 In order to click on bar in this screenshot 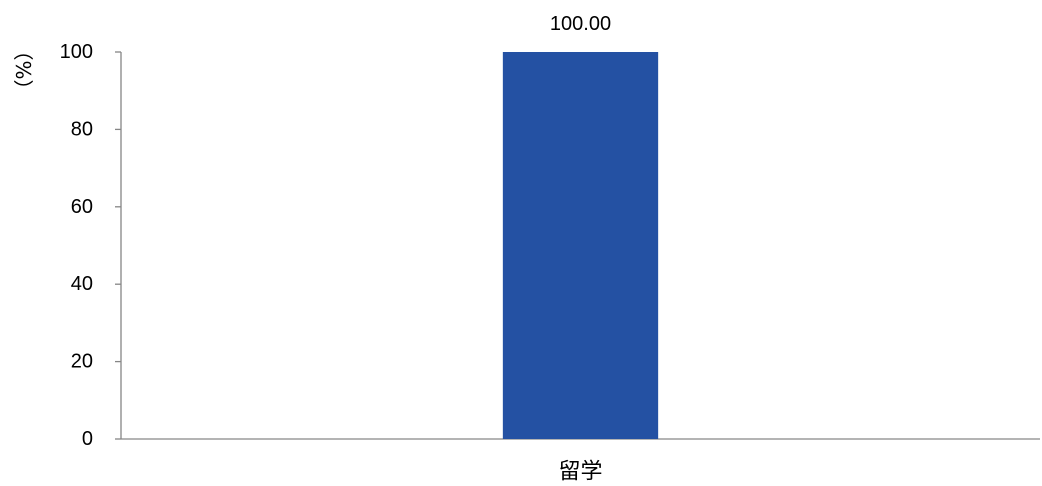, I will do `click(580, 245)`.